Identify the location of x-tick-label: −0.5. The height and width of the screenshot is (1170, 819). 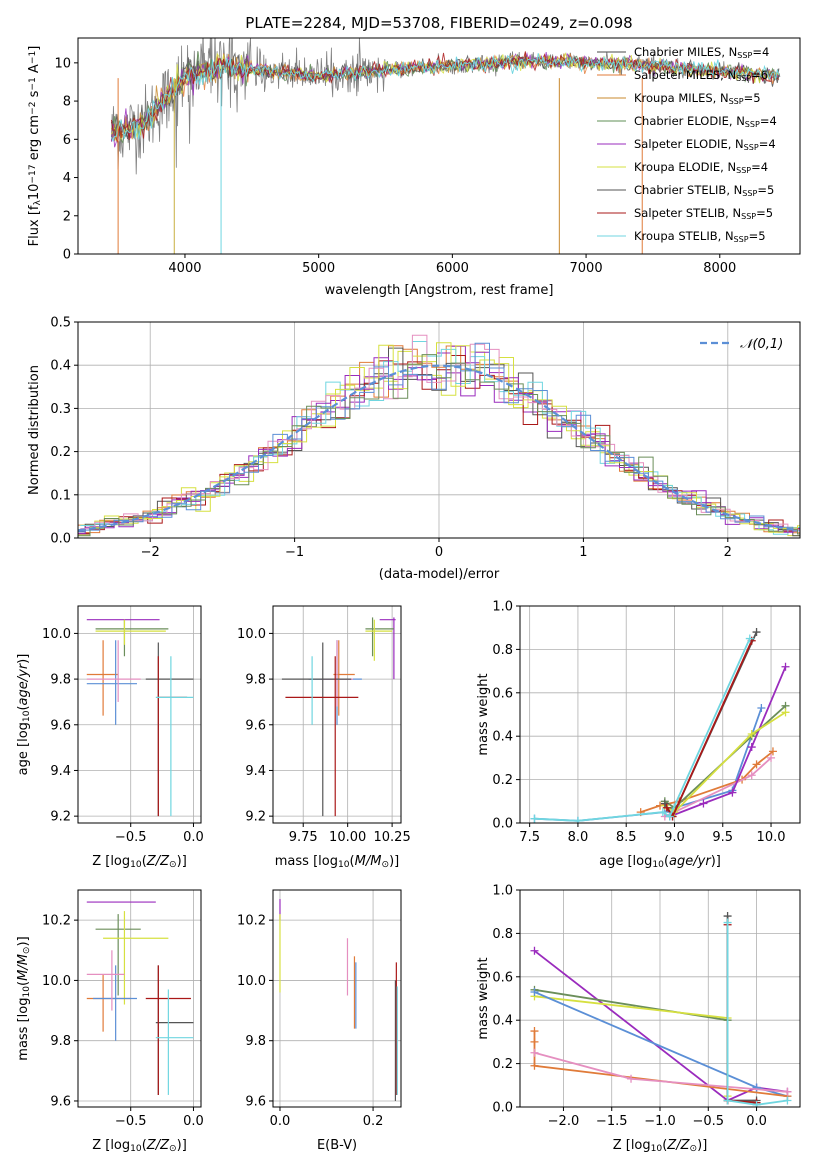
(131, 1121).